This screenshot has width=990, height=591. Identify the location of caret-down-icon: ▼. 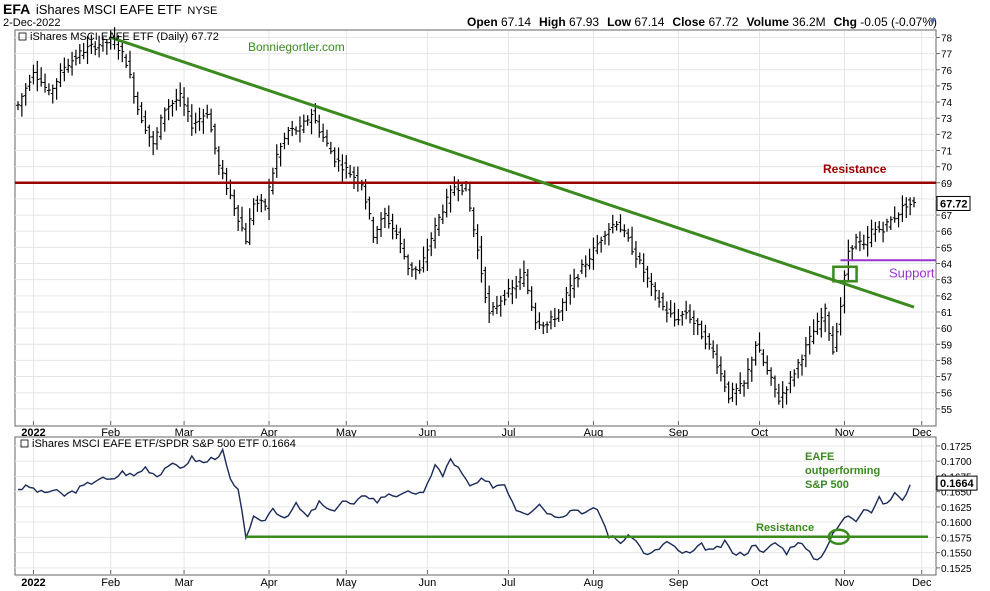
(933, 21).